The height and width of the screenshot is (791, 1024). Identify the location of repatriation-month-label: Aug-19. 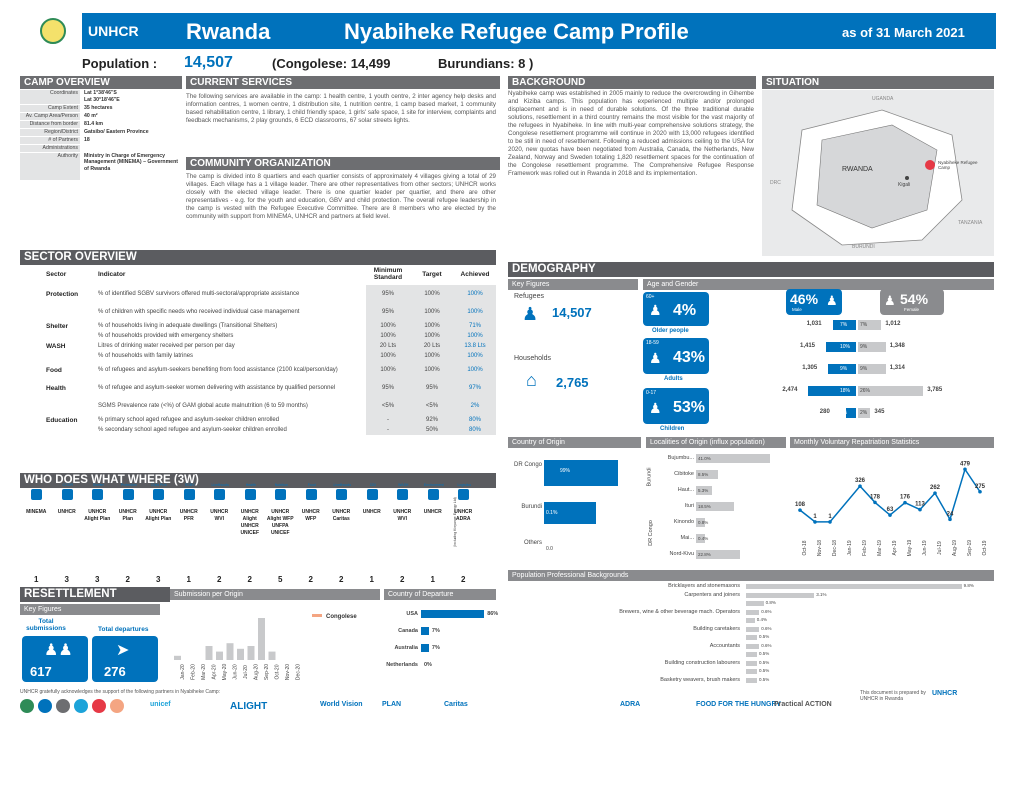
(955, 548).